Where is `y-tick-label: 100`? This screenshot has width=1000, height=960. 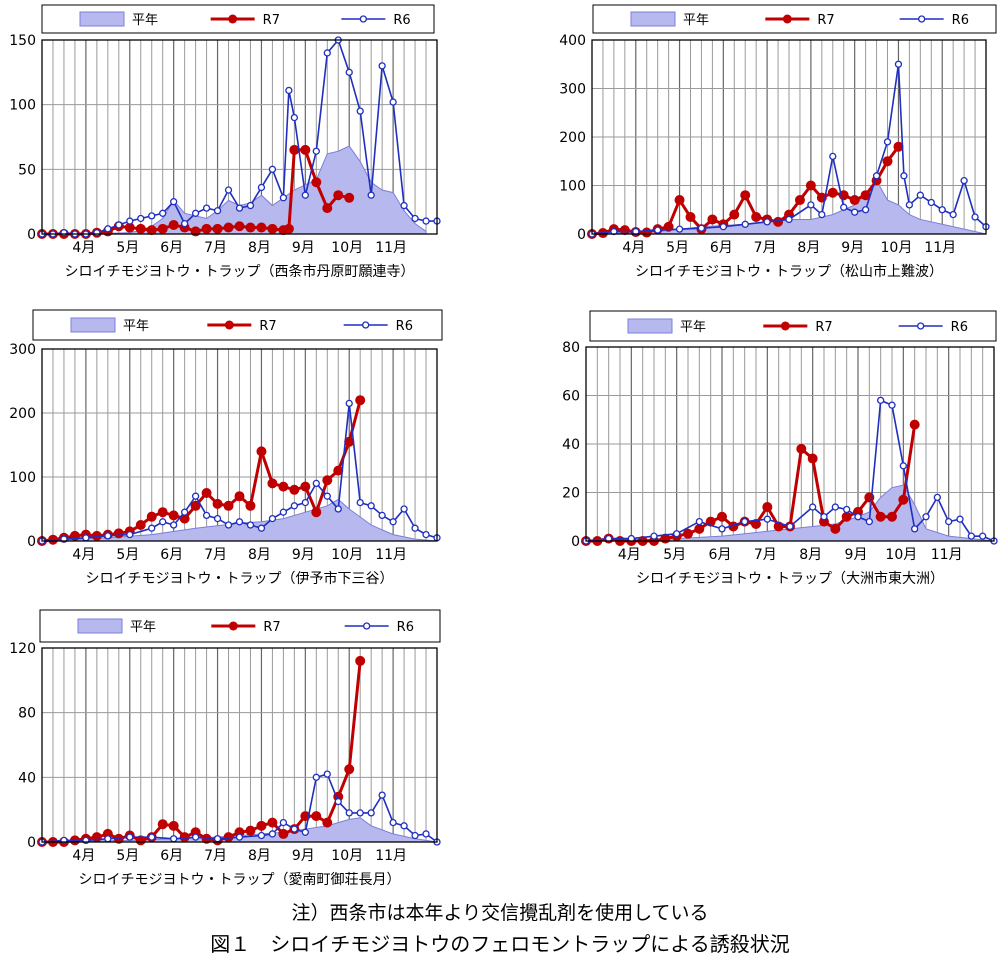
y-tick-label: 100 is located at coordinates (572, 187).